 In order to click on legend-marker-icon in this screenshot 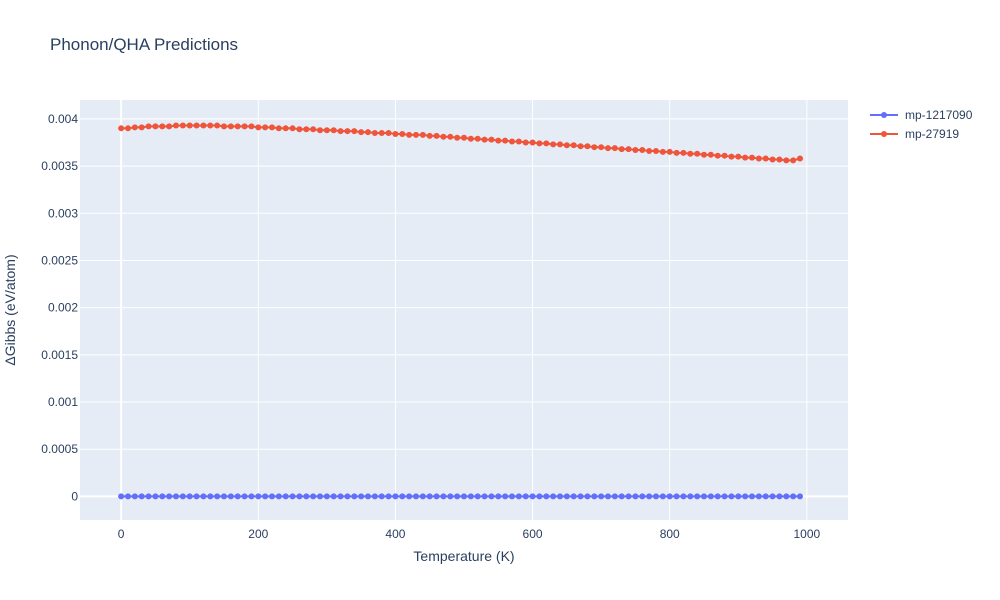, I will do `click(884, 134)`.